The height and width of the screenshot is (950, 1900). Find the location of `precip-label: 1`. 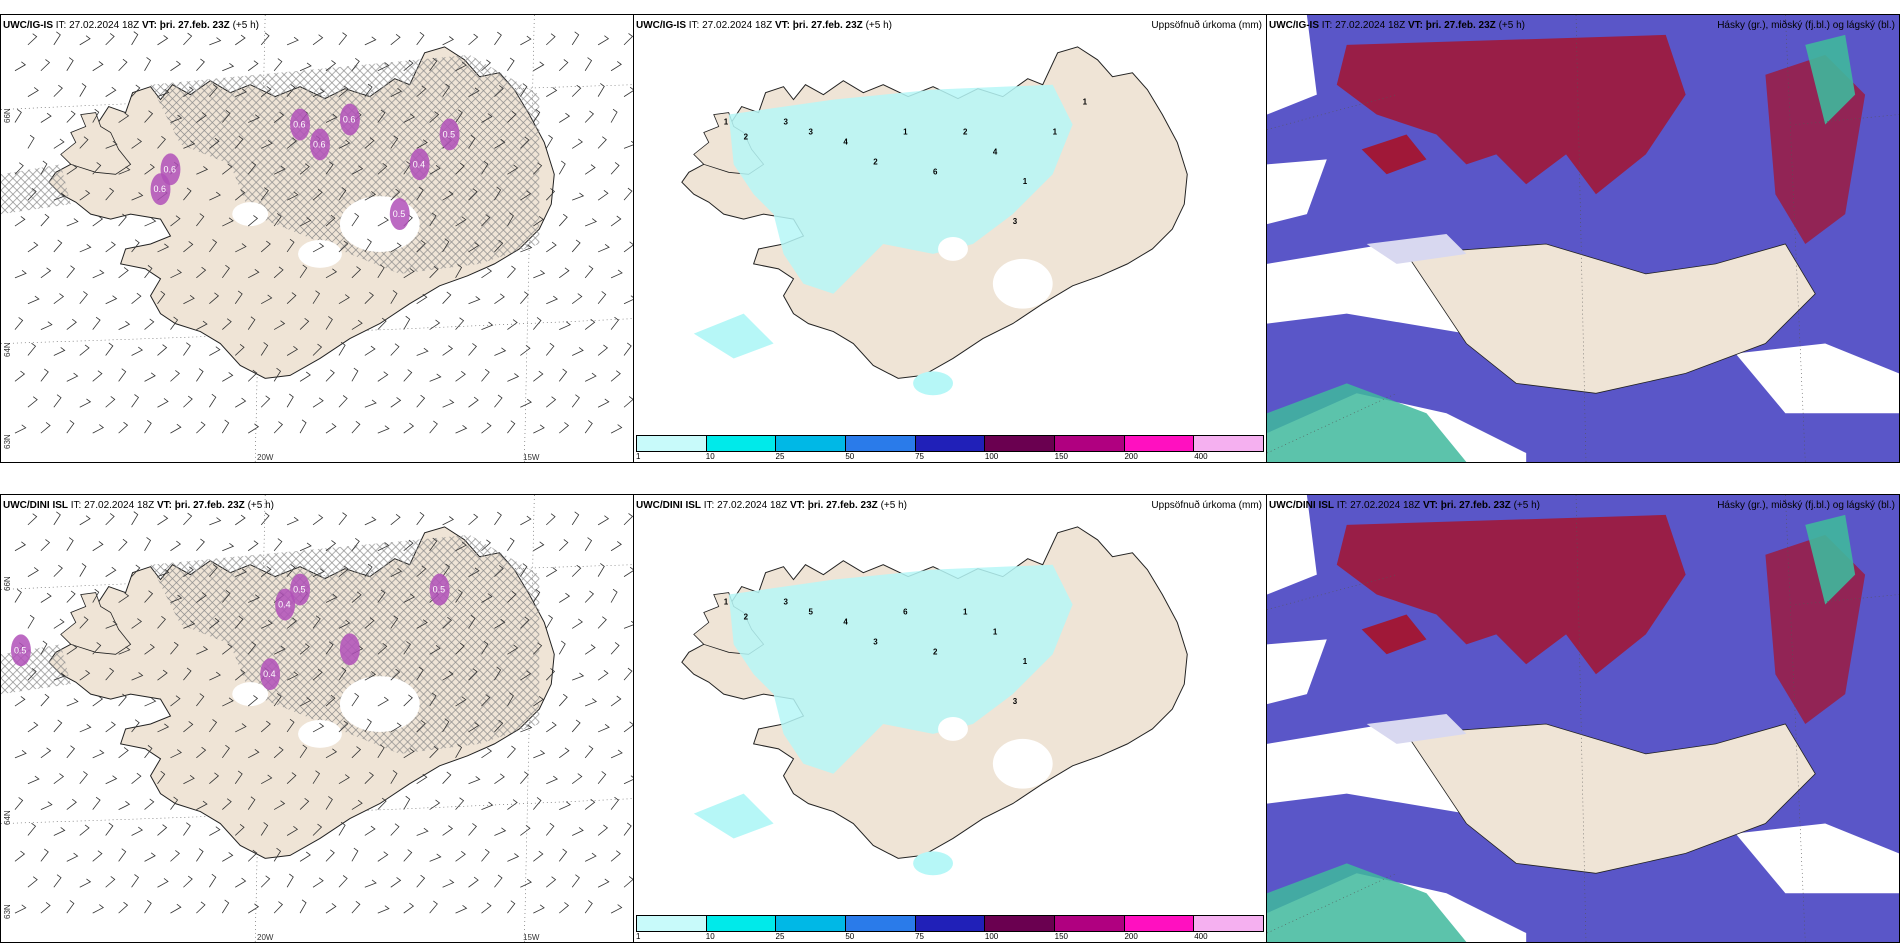

precip-label: 1 is located at coordinates (1055, 131).